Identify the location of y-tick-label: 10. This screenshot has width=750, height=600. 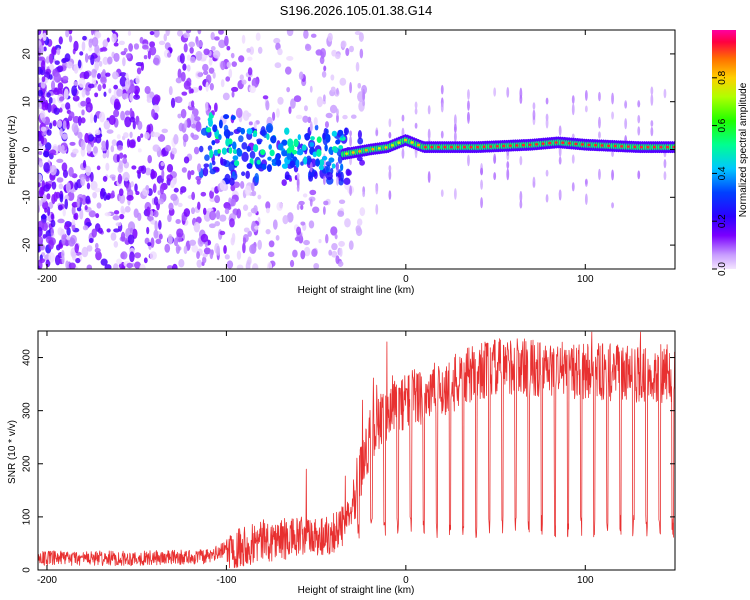
(27, 102).